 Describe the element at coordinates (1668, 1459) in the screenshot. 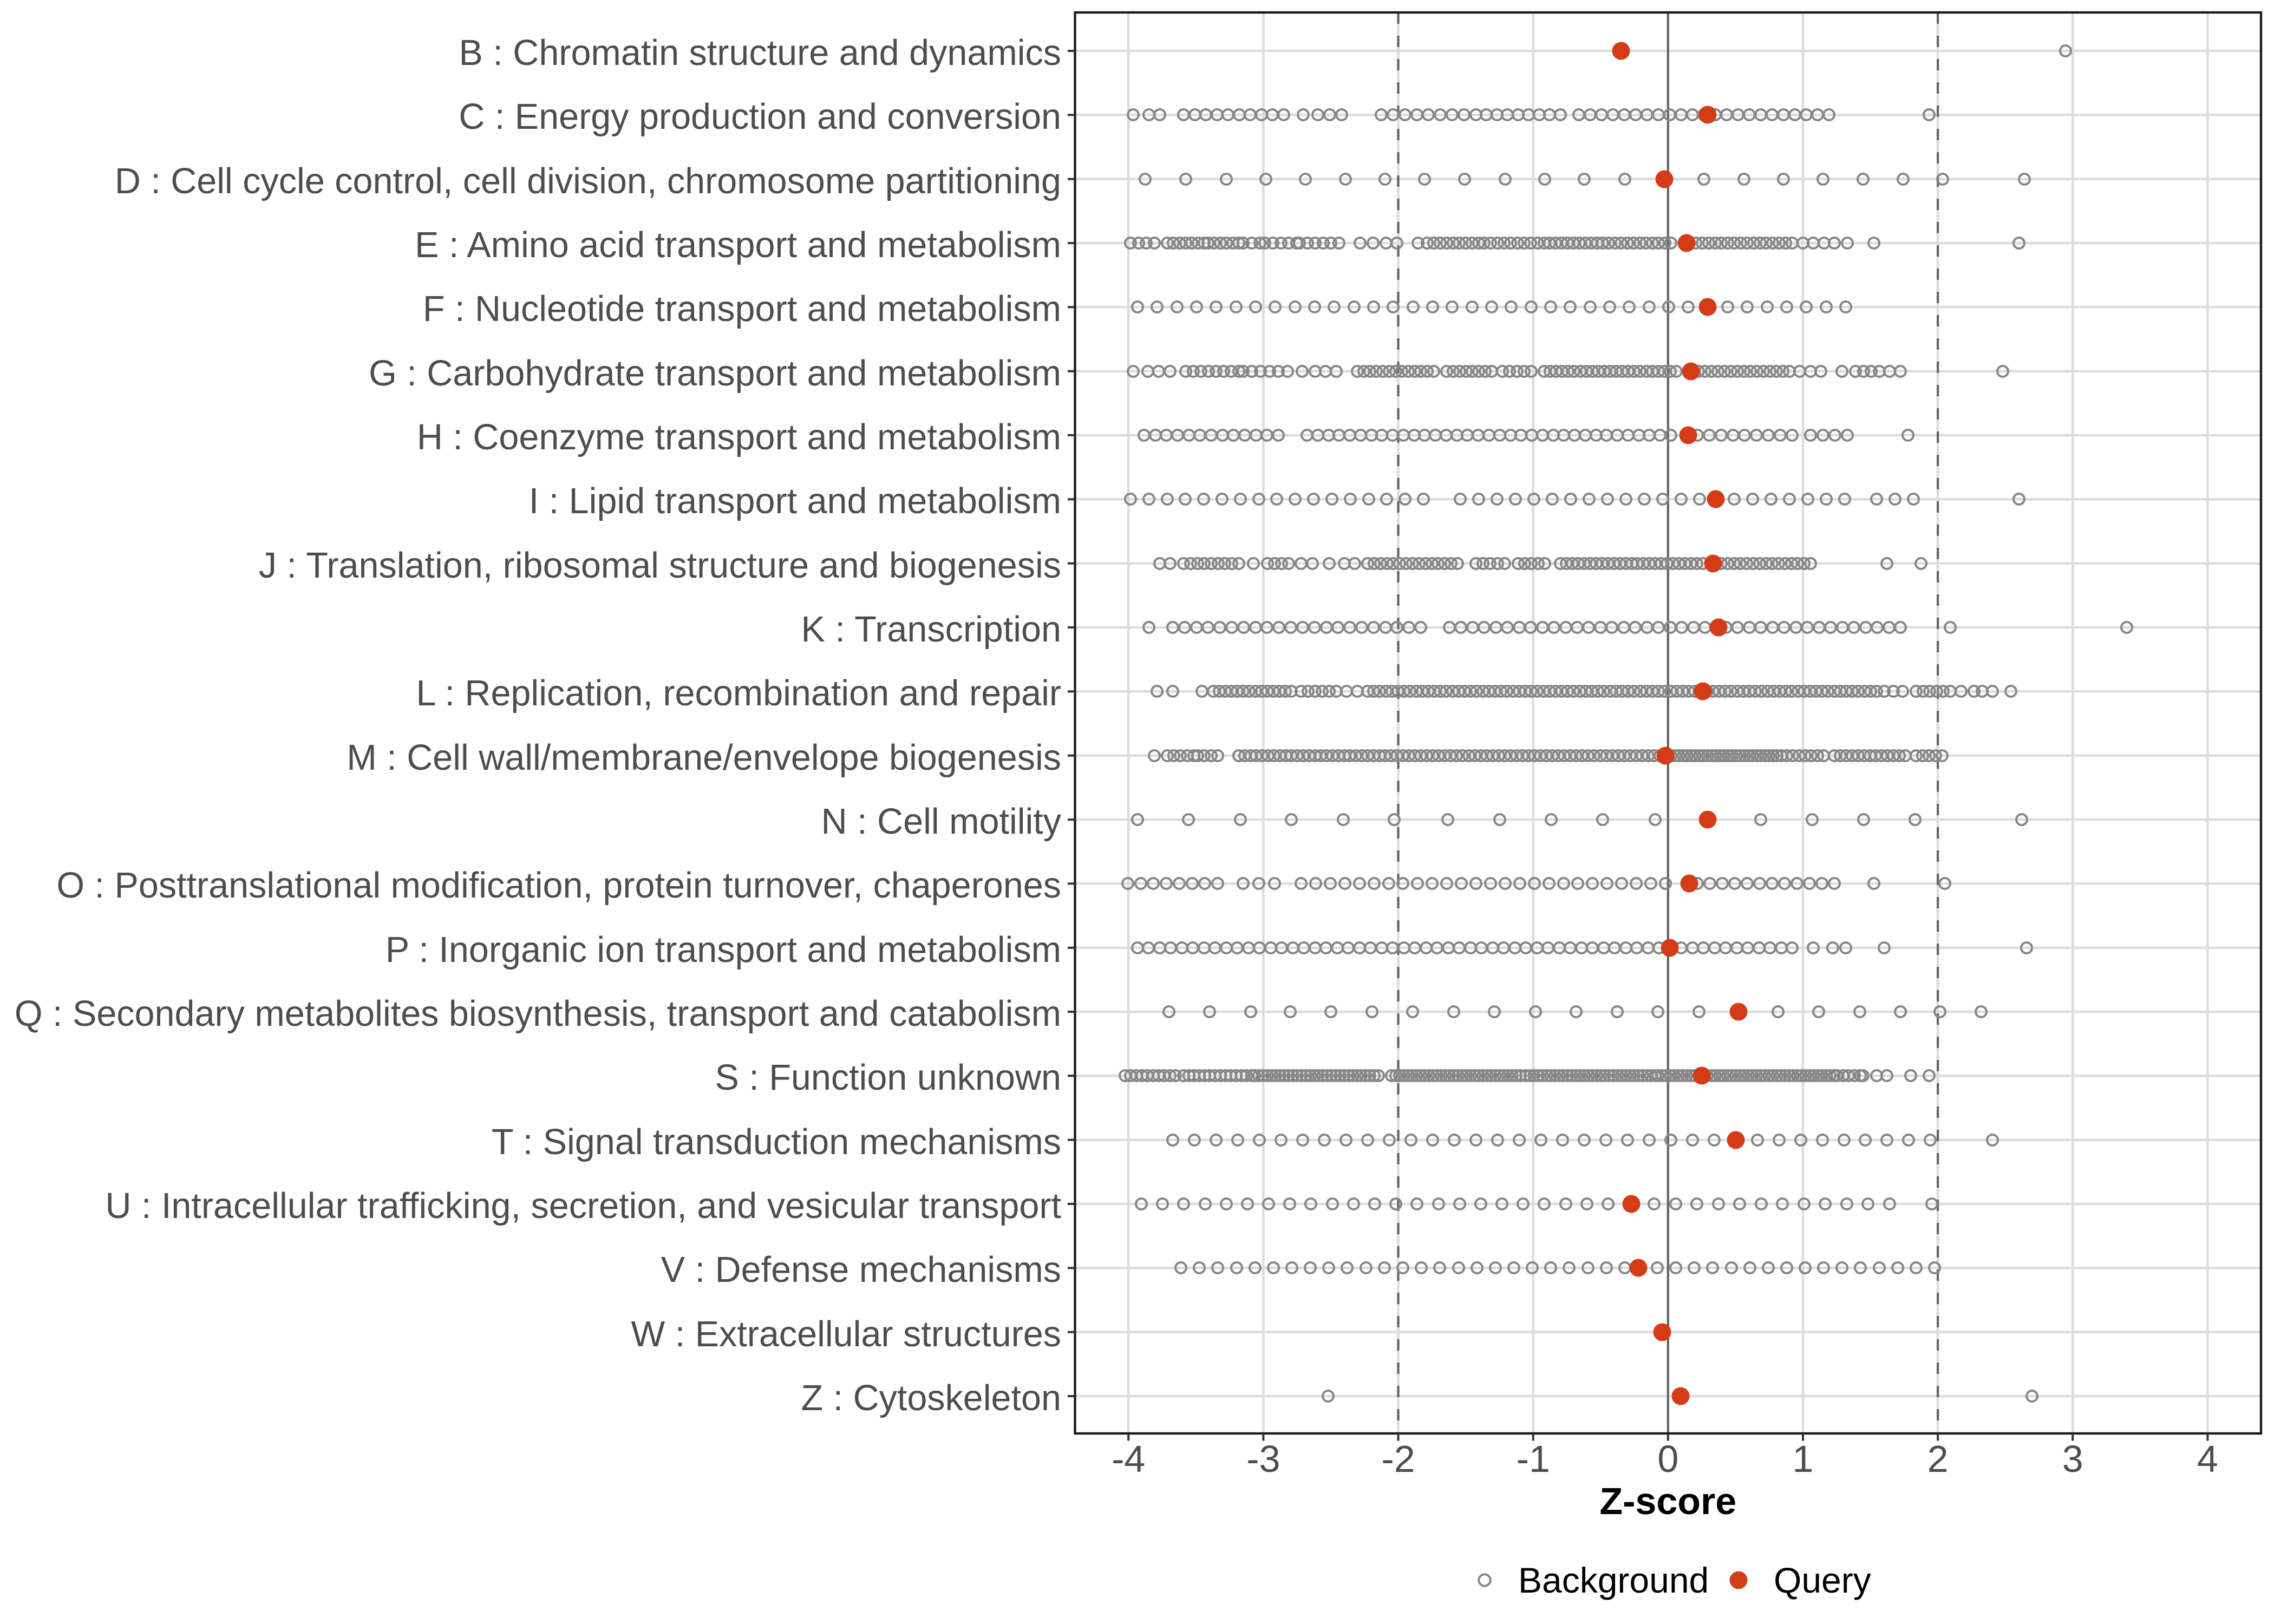

I see `svg-text: 0` at that location.